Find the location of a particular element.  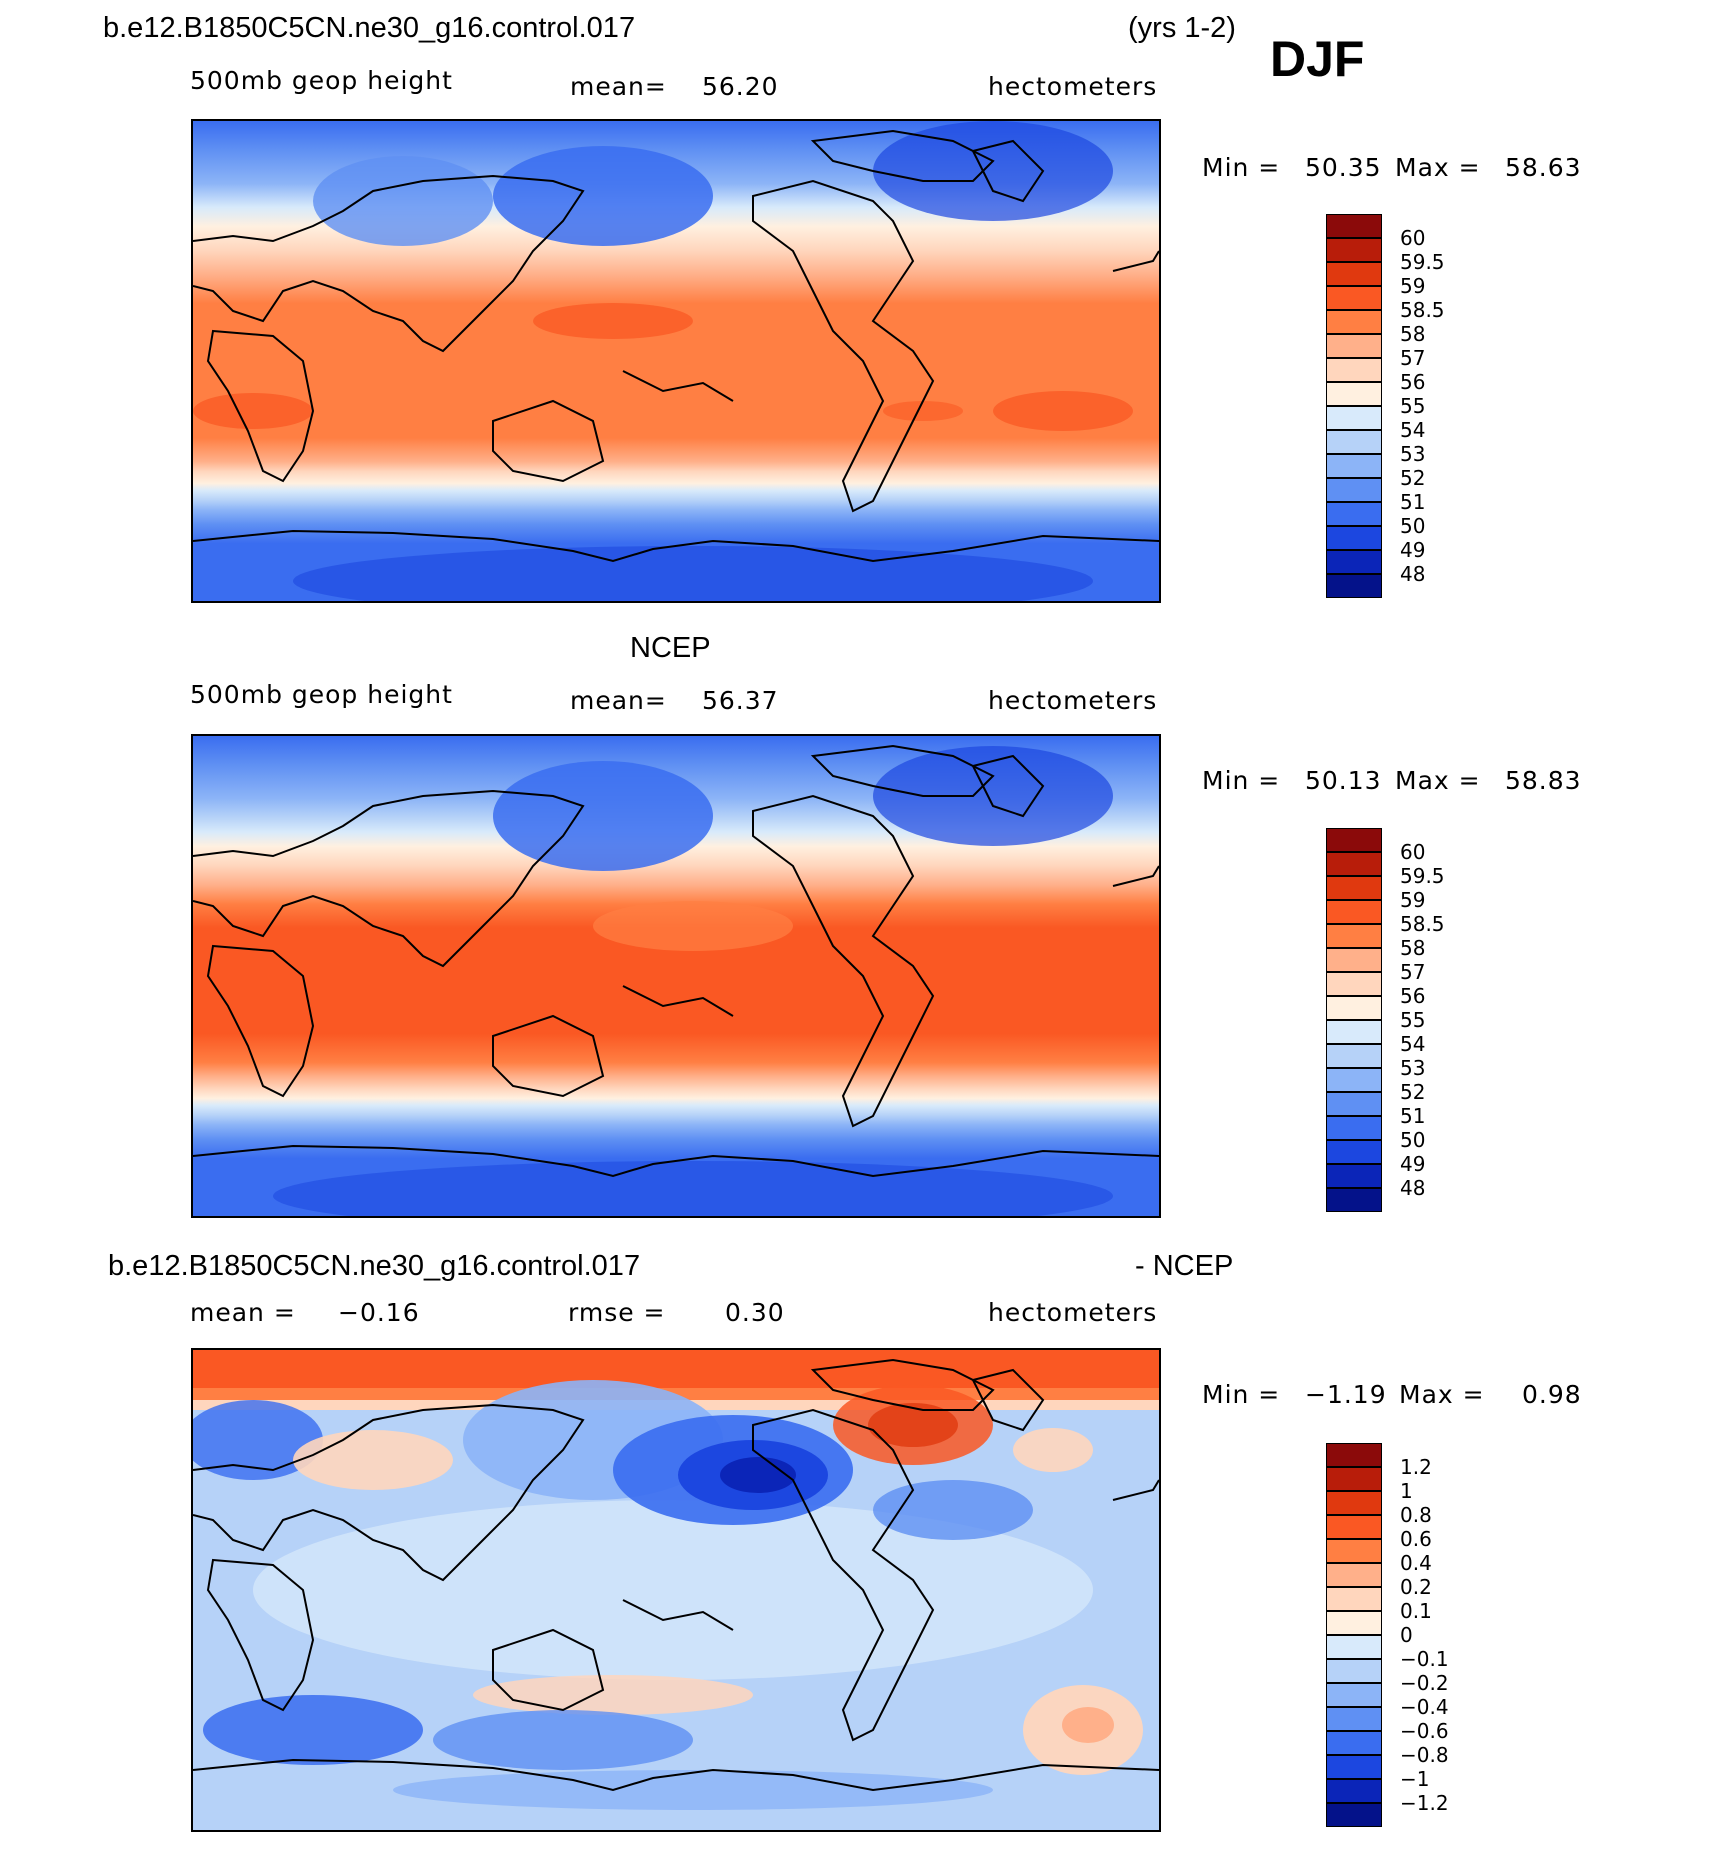

panel-diff-max-label: Max = is located at coordinates (1442, 1394).